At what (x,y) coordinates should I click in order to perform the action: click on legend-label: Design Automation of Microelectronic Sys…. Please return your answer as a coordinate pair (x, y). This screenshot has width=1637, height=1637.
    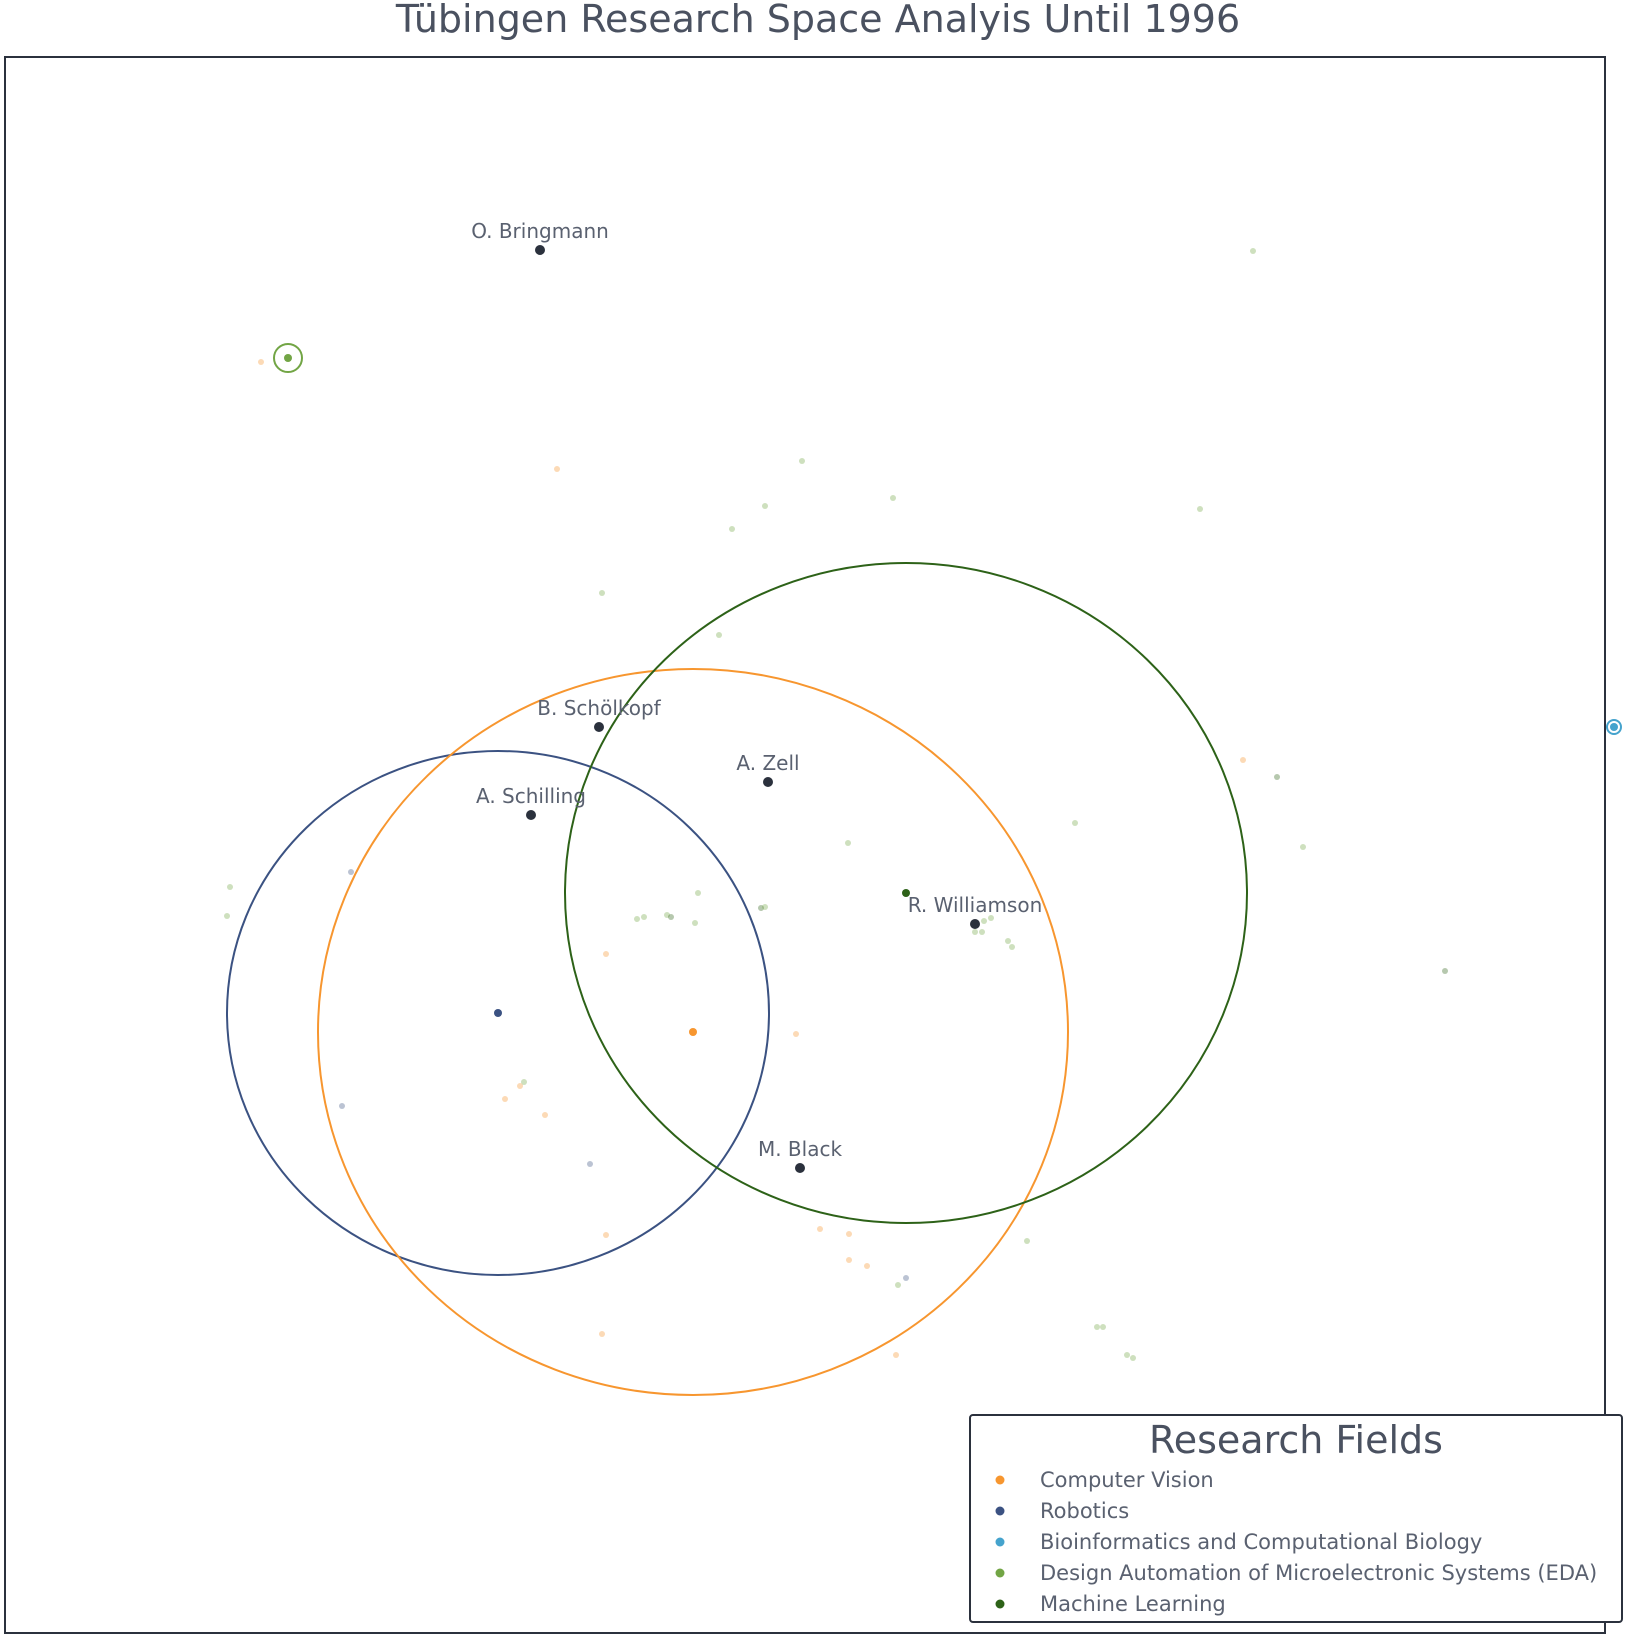
    Looking at the image, I should click on (1318, 1573).